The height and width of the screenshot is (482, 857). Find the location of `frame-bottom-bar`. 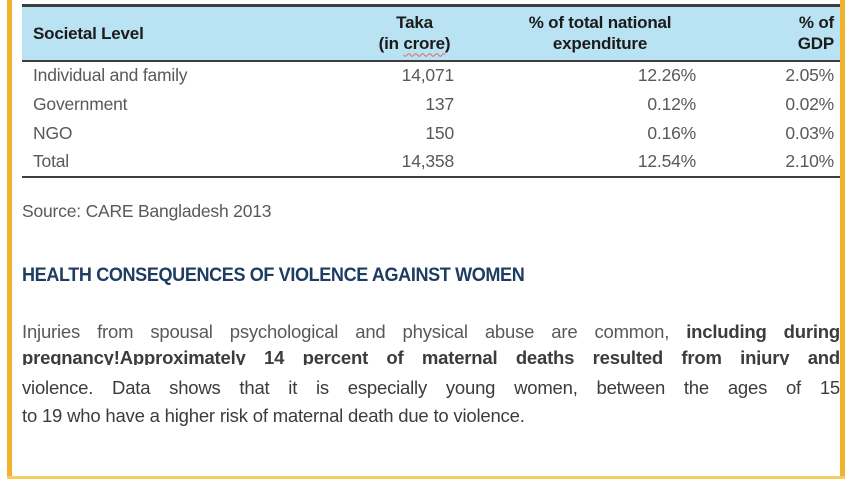

frame-bottom-bar is located at coordinates (426, 477).